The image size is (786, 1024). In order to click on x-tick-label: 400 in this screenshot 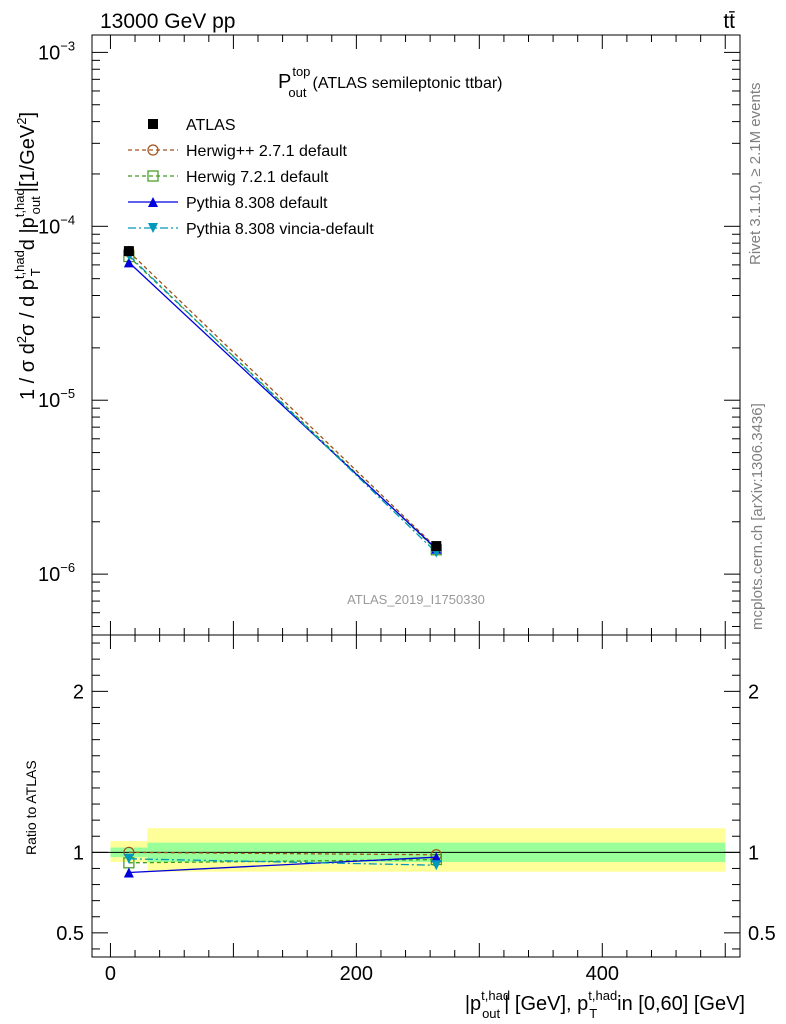, I will do `click(602, 974)`.